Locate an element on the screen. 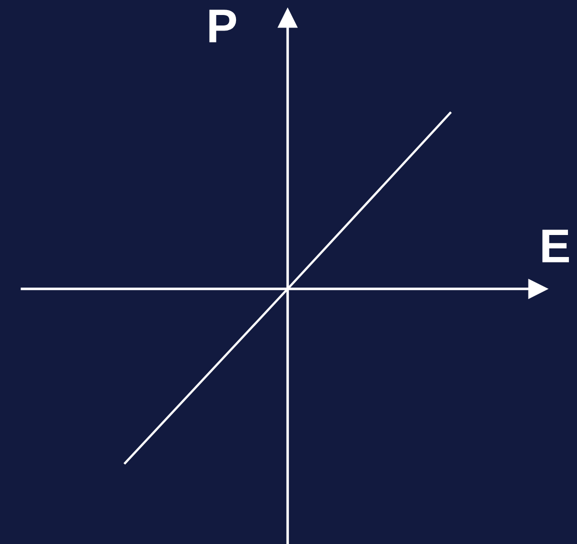  y-axis-title: P is located at coordinates (222, 26).